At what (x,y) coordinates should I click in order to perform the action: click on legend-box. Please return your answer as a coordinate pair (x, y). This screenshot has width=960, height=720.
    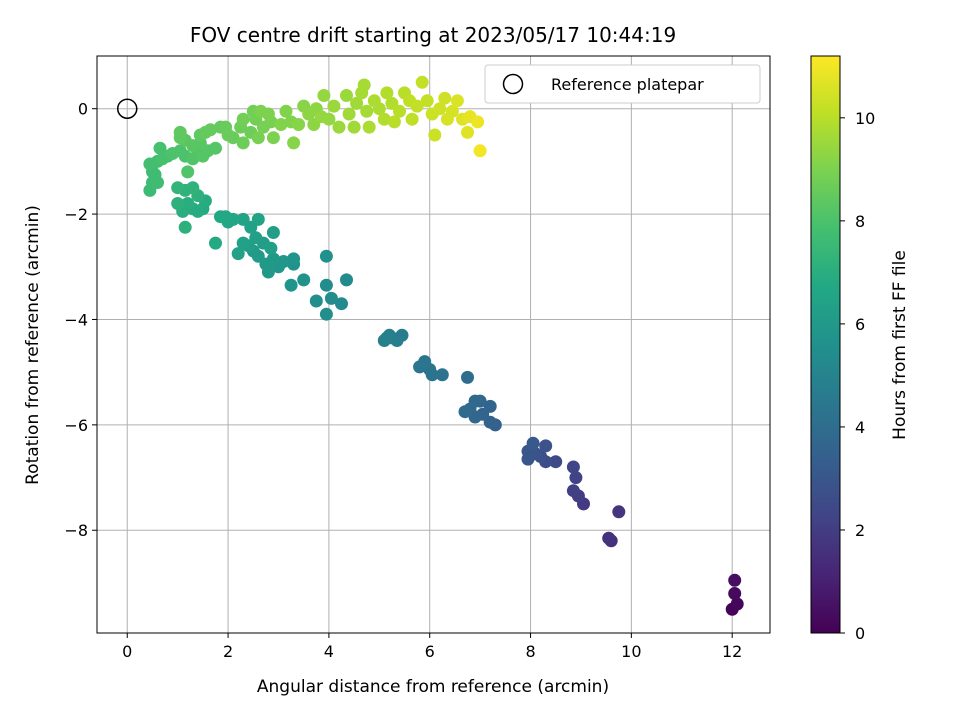
    Looking at the image, I should click on (622, 84).